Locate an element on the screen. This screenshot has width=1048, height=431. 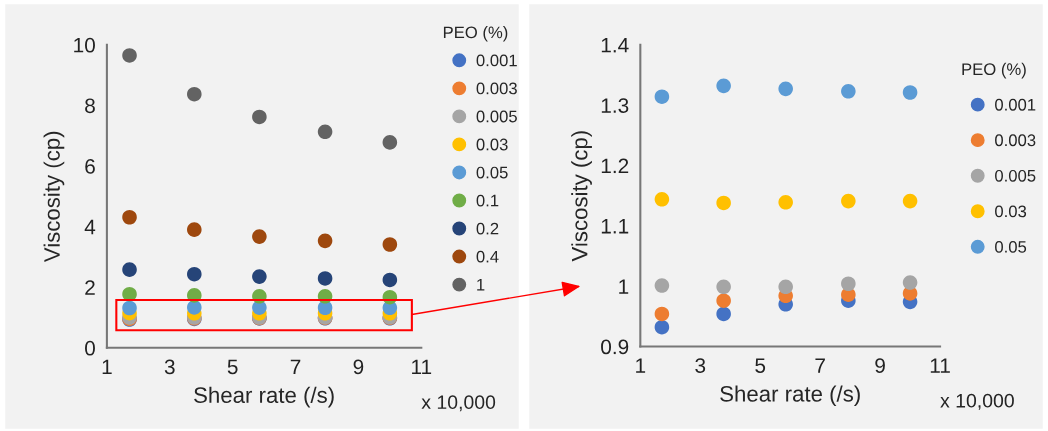
y-tick-label: 1 is located at coordinates (624, 286).